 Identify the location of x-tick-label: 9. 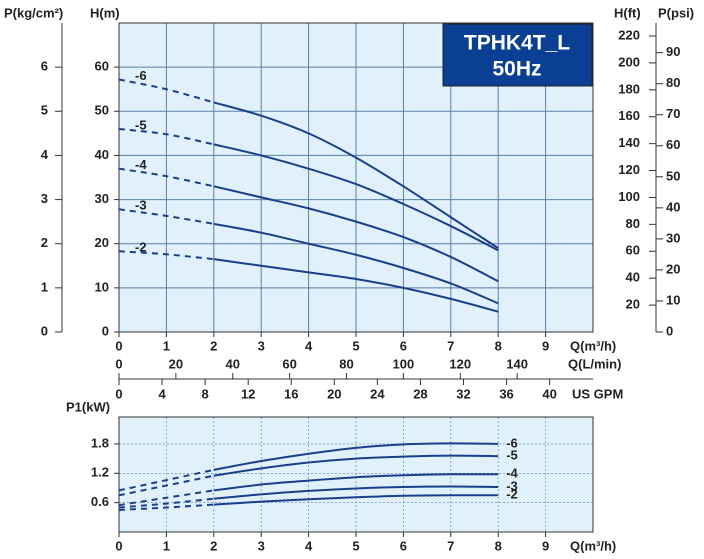
(545, 545).